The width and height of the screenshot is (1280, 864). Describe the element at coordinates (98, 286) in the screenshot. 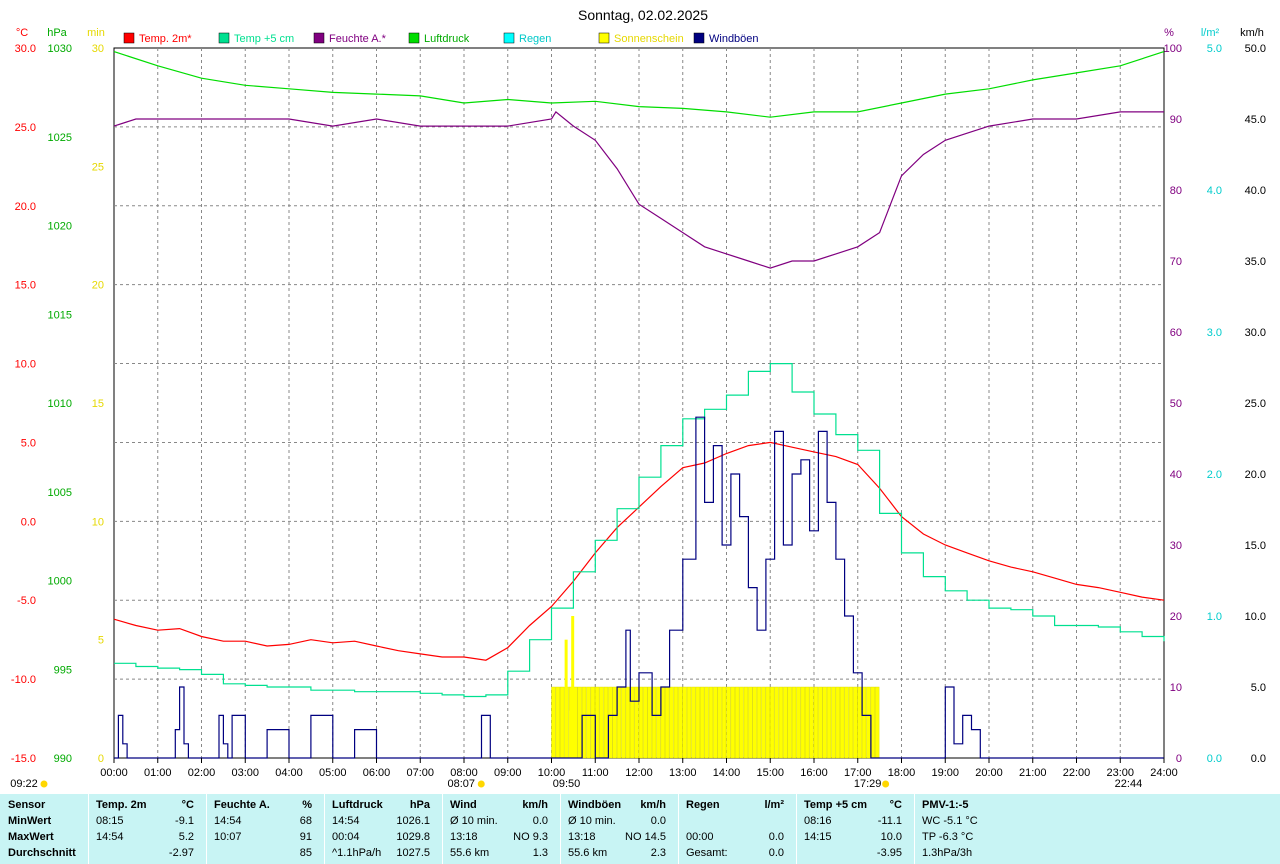

I see `sun-tick: 20` at that location.